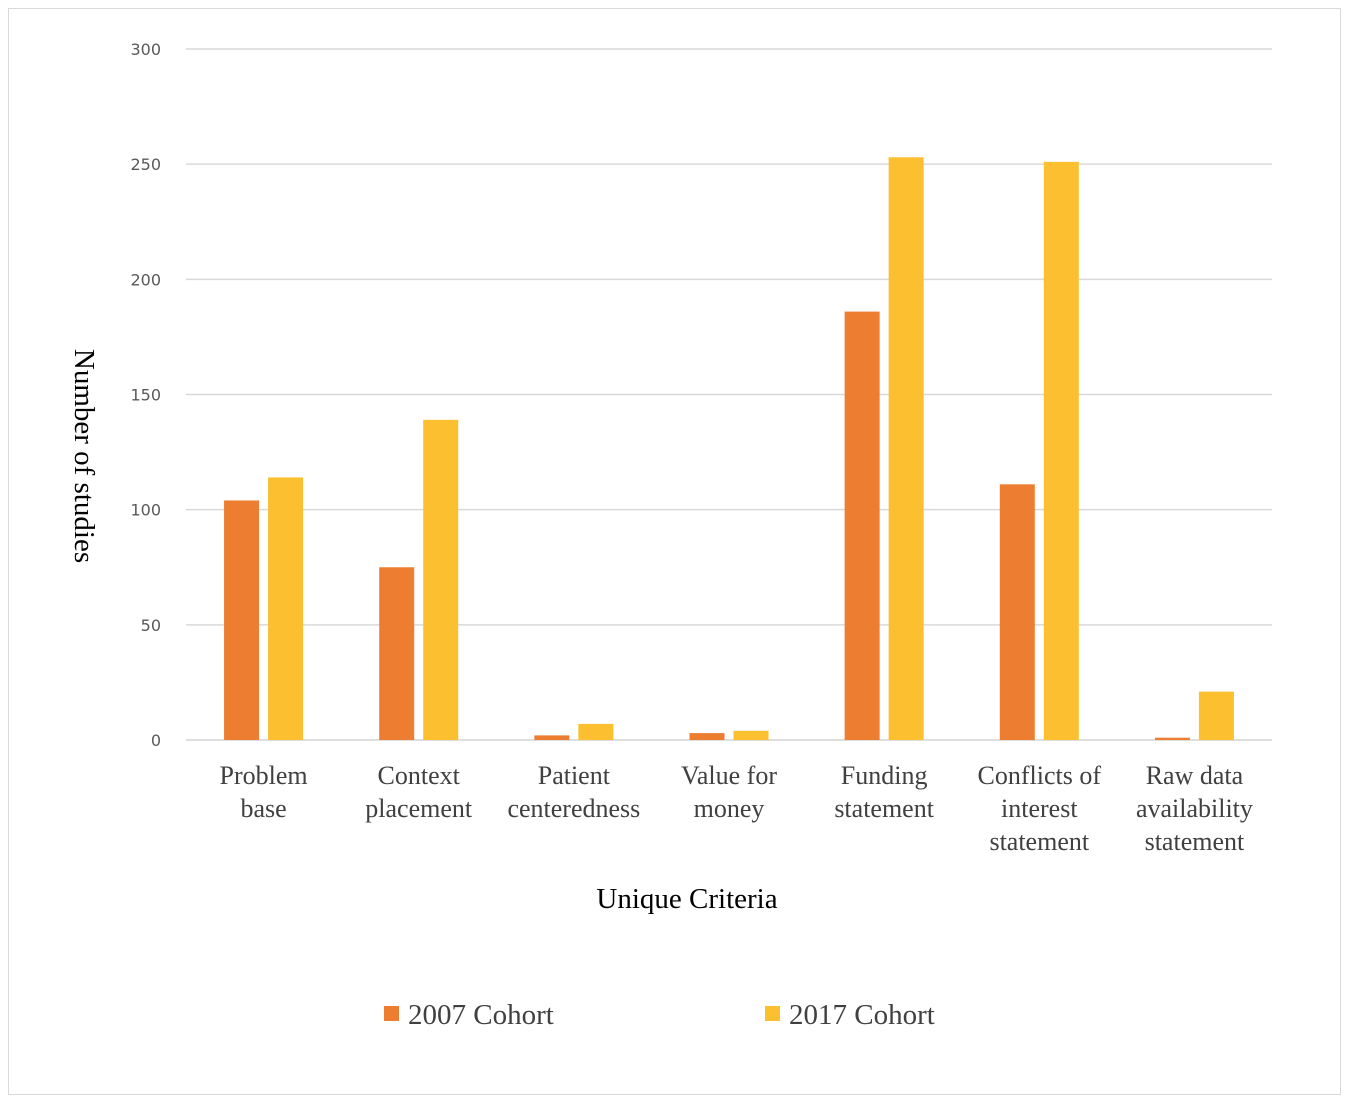 The width and height of the screenshot is (1350, 1100). Describe the element at coordinates (419, 792) in the screenshot. I see `category-label: Context placement` at that location.